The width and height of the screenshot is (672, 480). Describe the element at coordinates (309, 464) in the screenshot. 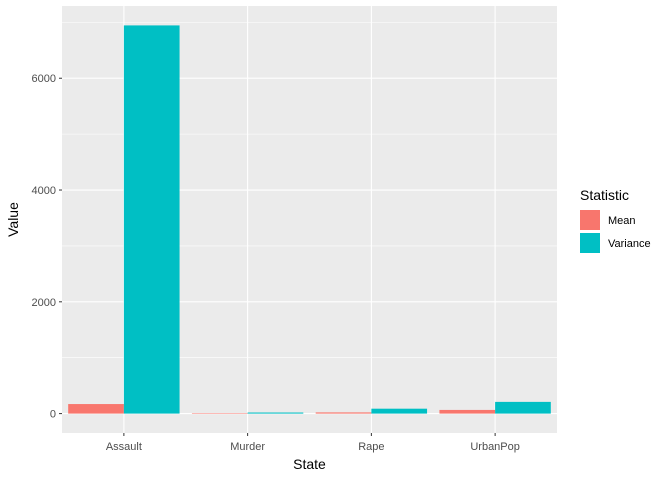

I see `x-axis-title: State` at that location.